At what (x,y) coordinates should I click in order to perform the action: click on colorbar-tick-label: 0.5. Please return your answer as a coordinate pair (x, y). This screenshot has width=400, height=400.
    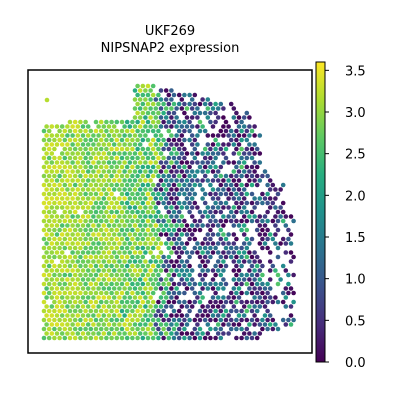
    Looking at the image, I should click on (355, 321).